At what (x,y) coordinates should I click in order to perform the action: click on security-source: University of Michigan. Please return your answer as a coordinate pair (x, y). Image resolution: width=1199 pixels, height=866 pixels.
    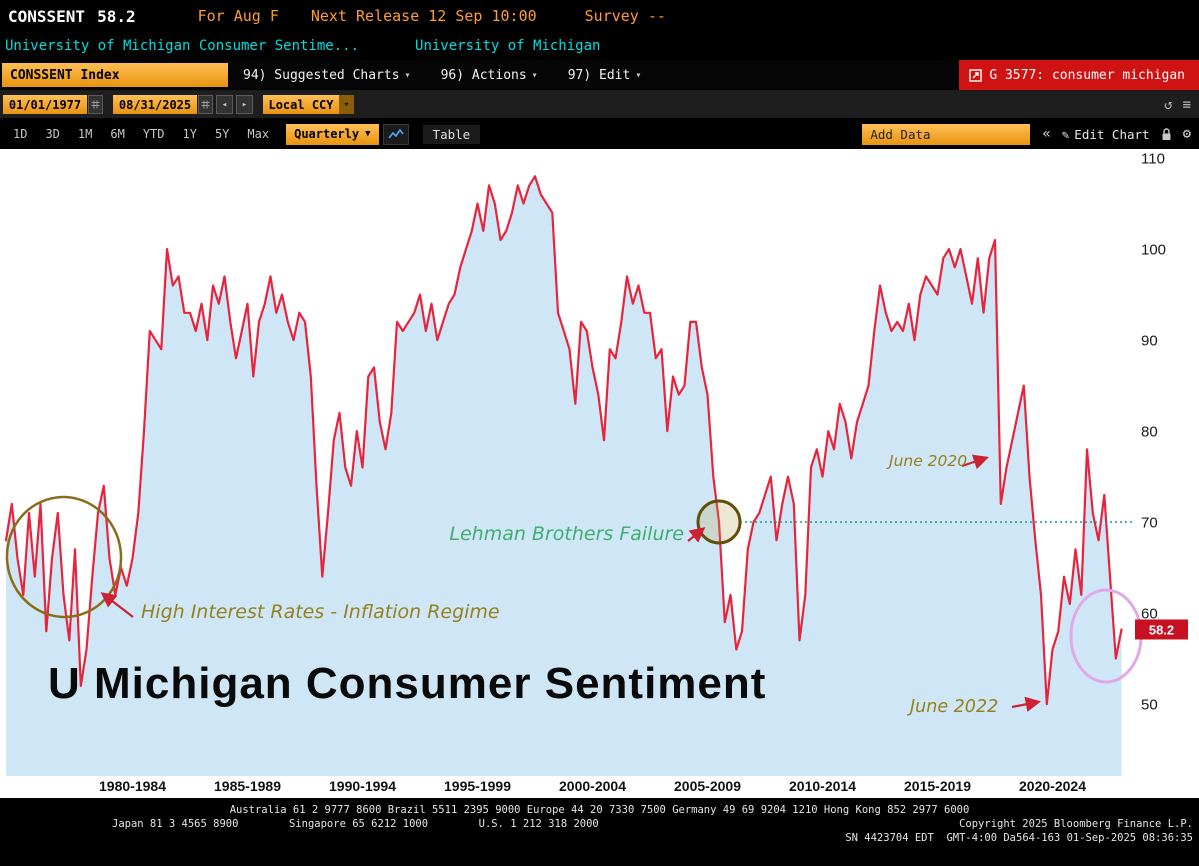
    Looking at the image, I should click on (508, 46).